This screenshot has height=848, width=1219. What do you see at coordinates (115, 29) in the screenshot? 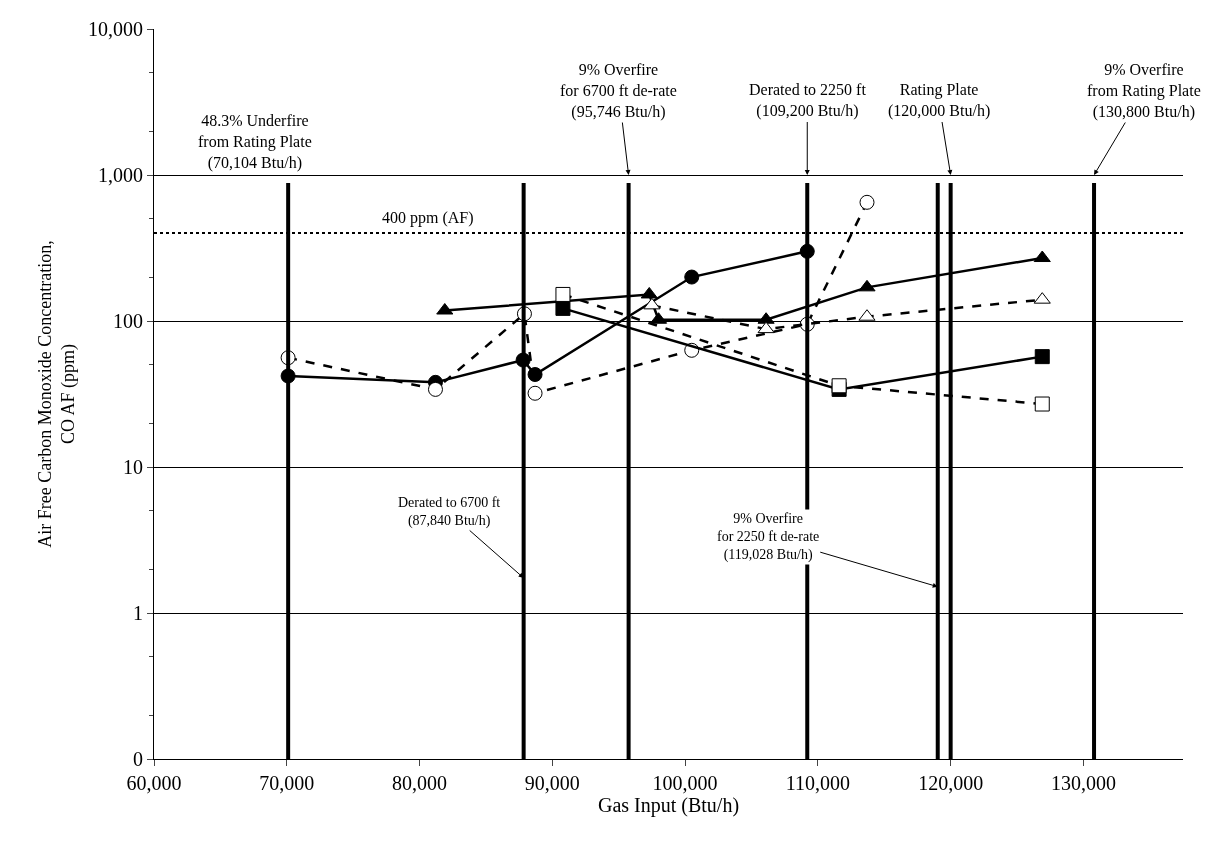
I see `y-tick-label: 10,000` at bounding box center [115, 29].